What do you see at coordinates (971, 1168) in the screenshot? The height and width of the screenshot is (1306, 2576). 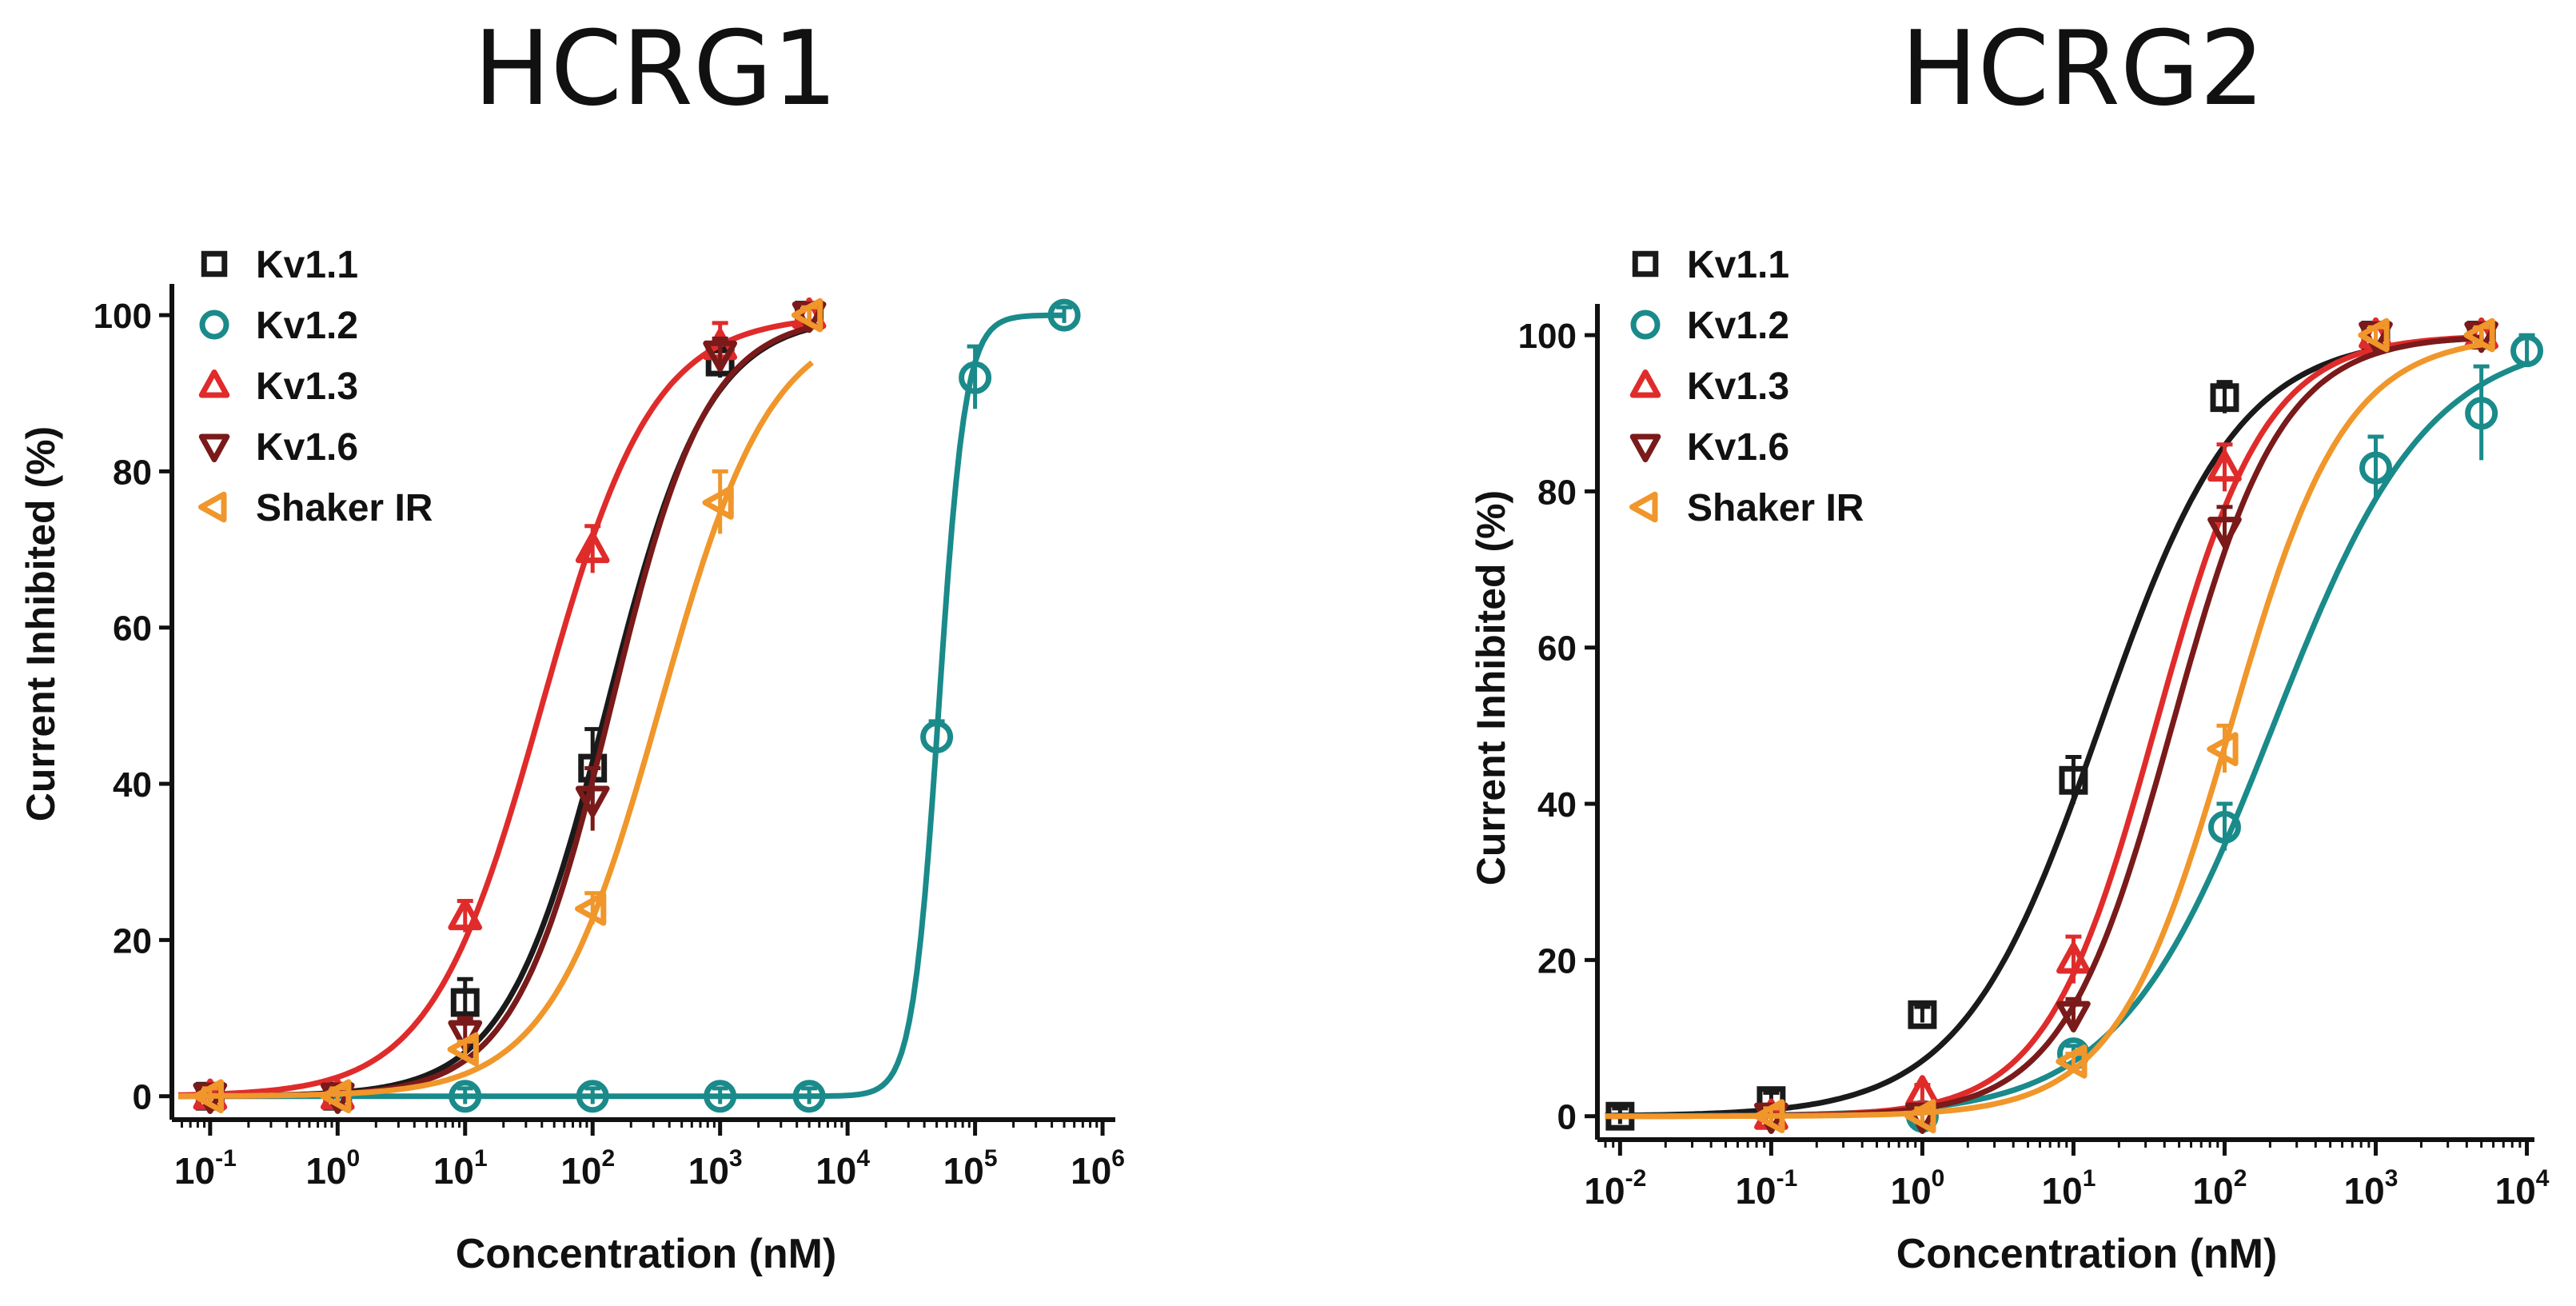 I see `x-tick-label: 10⁵` at bounding box center [971, 1168].